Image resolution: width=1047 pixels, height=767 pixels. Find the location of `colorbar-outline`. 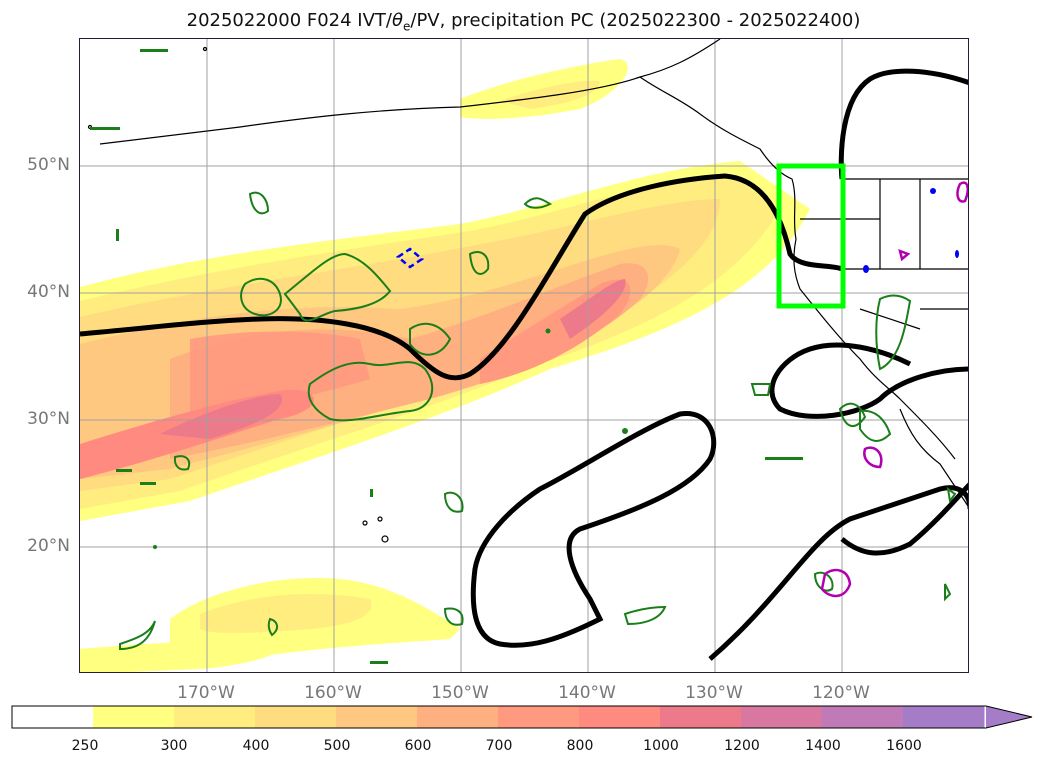

colorbar-outline is located at coordinates (522, 717).